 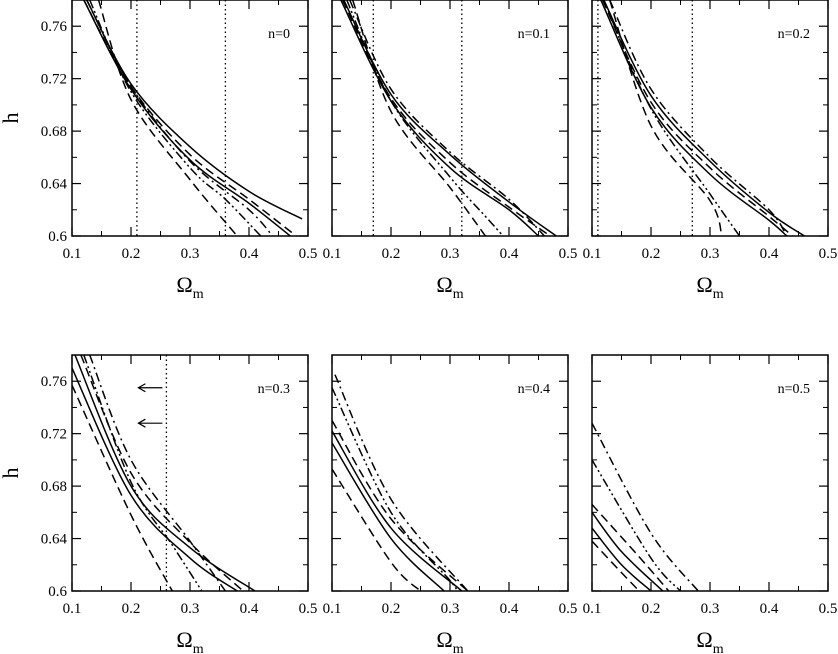 I want to click on panel-label: n=0.1, so click(x=534, y=34).